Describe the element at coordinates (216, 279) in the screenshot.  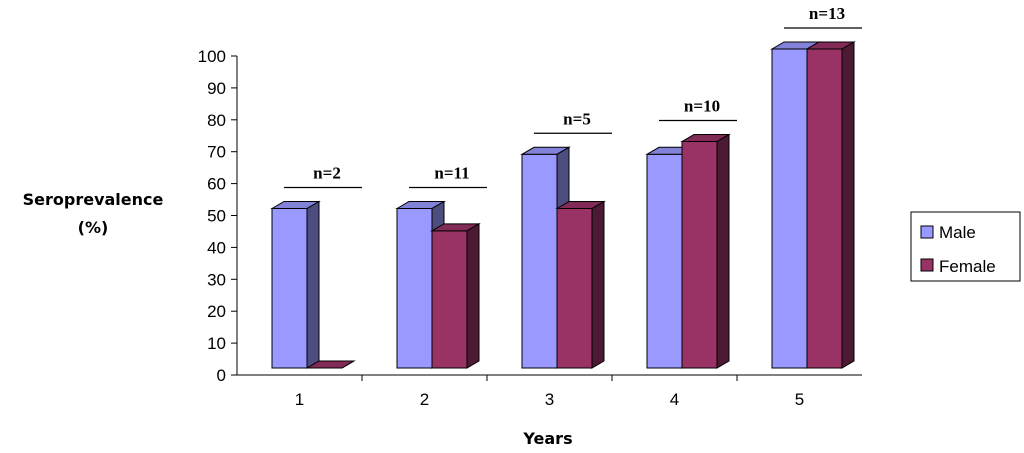
I see `y-tick-label-30: 30` at that location.